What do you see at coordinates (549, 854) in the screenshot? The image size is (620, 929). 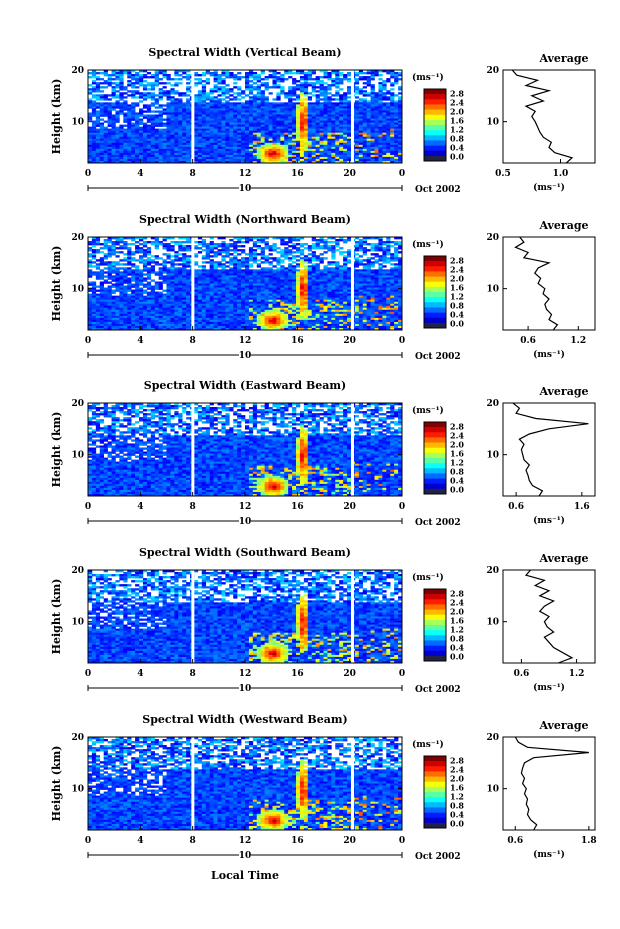 I see `average-x-unit: (ms⁻¹)` at bounding box center [549, 854].